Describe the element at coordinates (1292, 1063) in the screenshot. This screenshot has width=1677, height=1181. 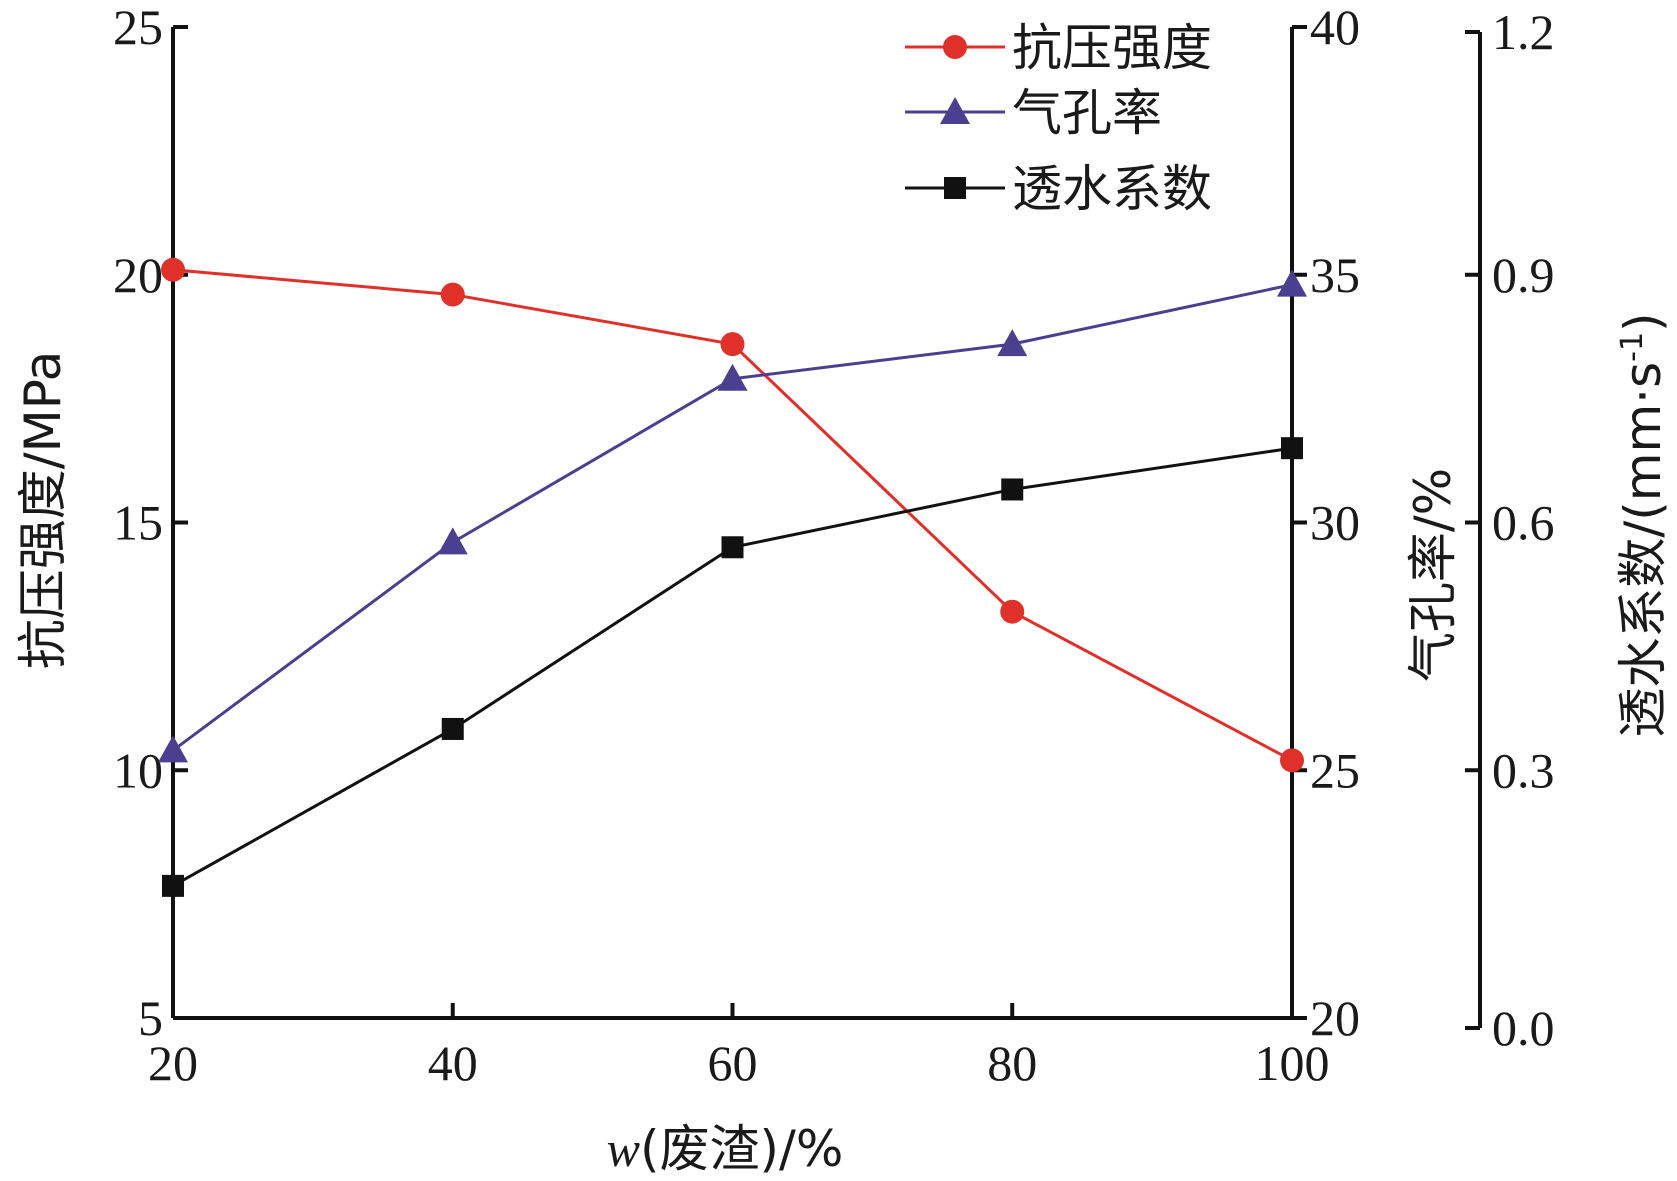
I see `x-tick-label: 100` at that location.